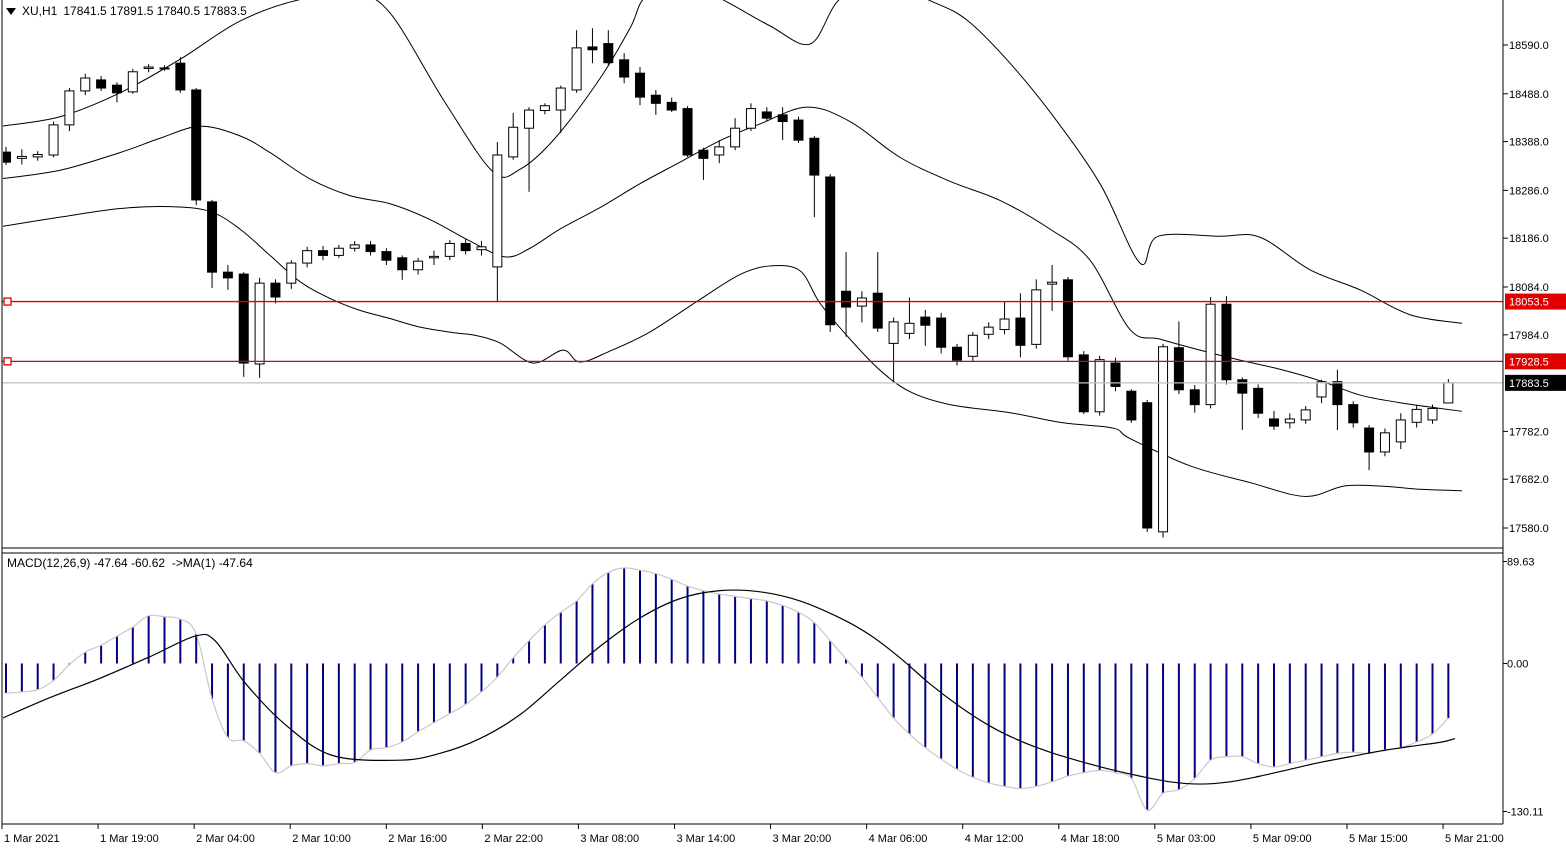  What do you see at coordinates (1529, 529) in the screenshot?
I see `price-tick-label: 17580.0` at bounding box center [1529, 529].